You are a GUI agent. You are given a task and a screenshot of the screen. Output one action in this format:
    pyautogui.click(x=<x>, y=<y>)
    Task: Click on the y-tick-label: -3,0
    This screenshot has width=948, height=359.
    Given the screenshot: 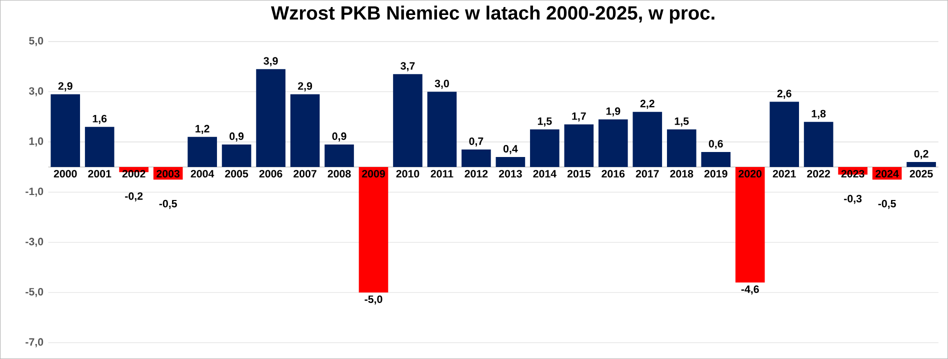 What is the action you would take?
    pyautogui.click(x=35, y=242)
    